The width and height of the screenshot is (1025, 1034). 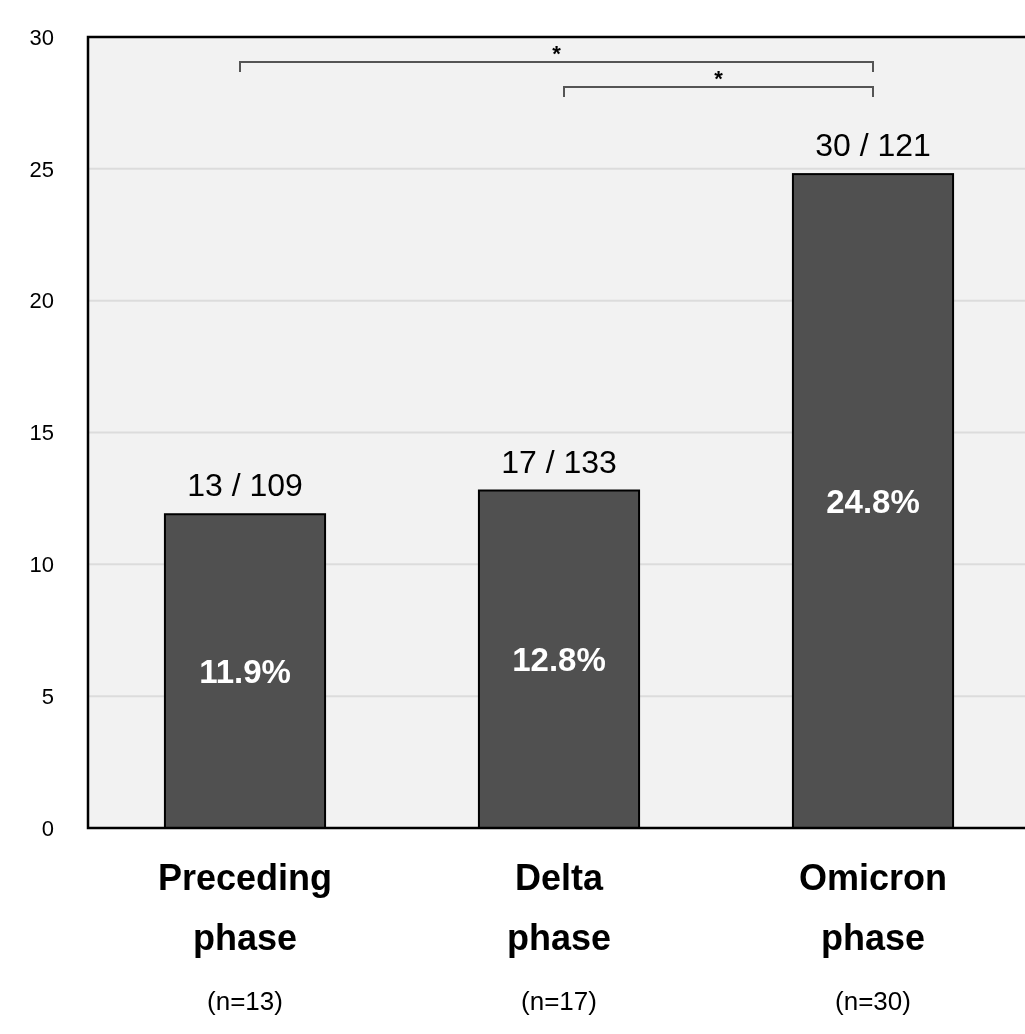 What do you see at coordinates (559, 659) in the screenshot?
I see `data-label: 12.8%` at bounding box center [559, 659].